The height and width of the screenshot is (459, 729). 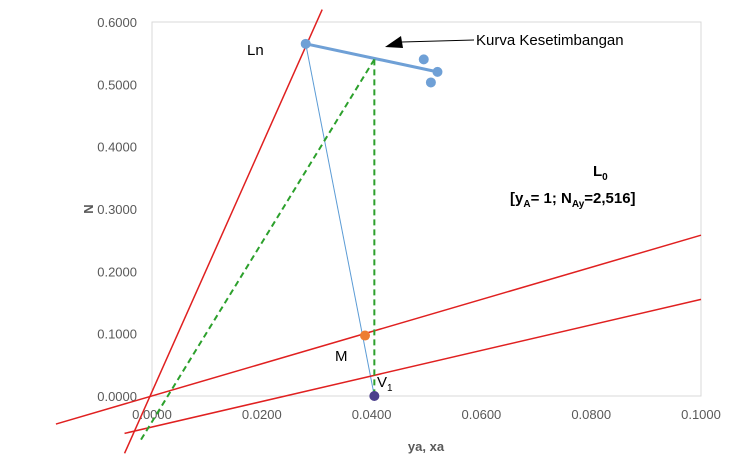 I want to click on cond-sub-ay: Ay, so click(x=578, y=204).